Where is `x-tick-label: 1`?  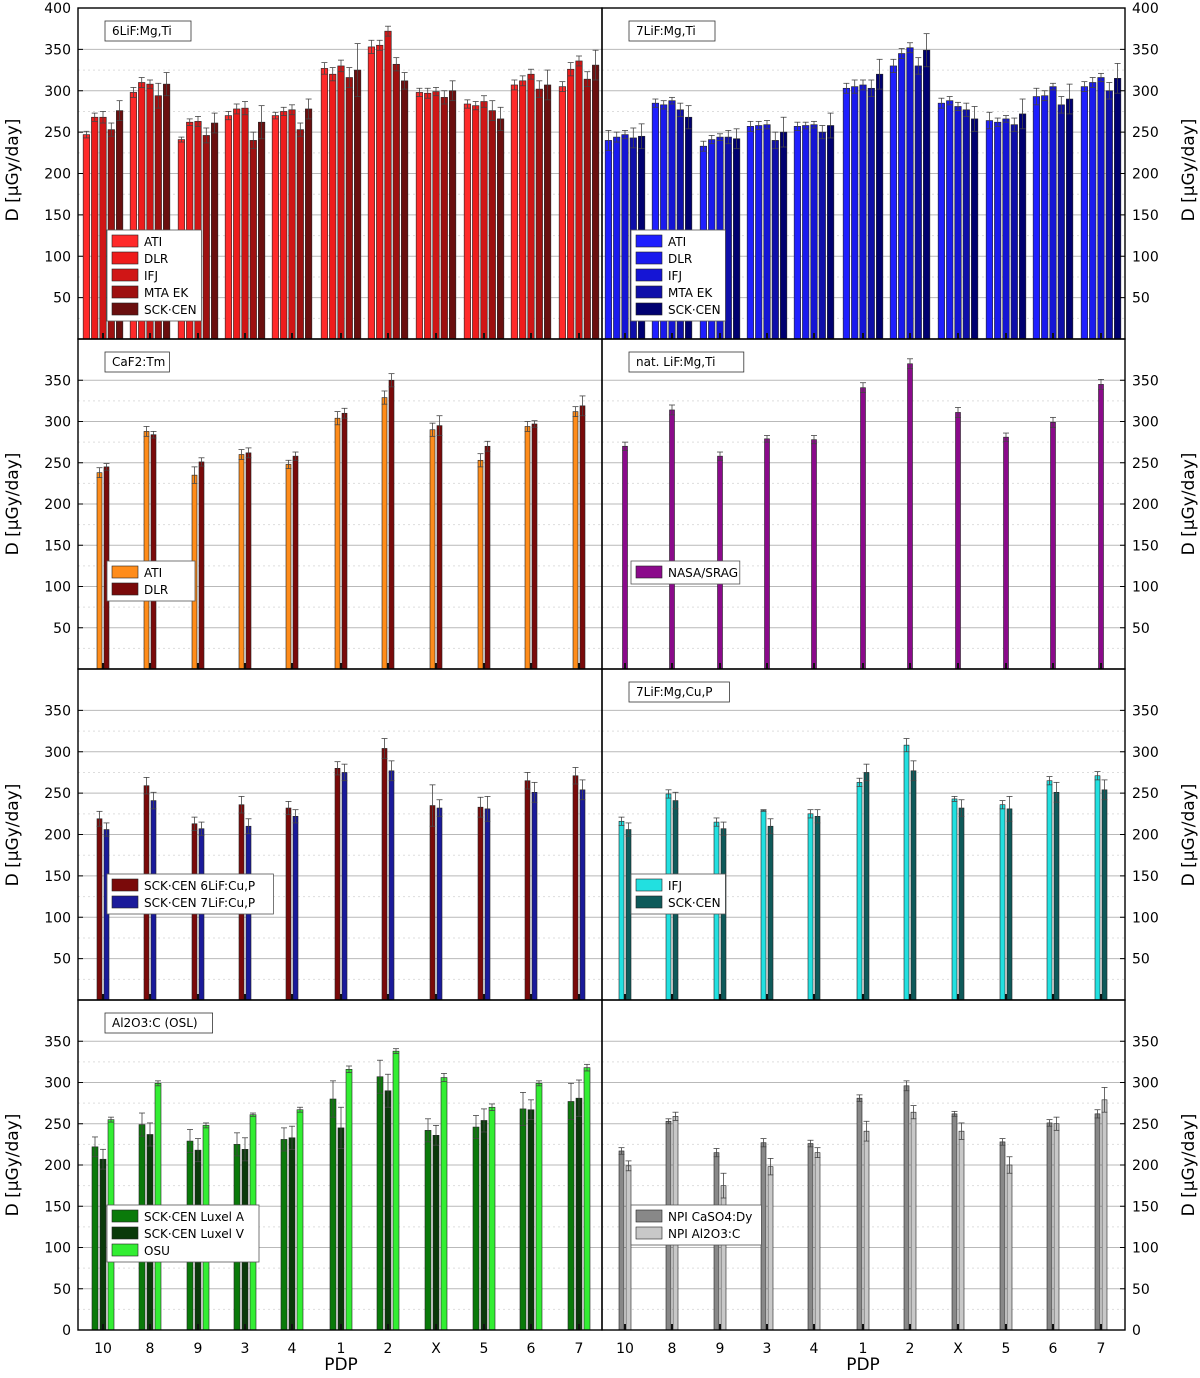 x-tick-label: 1 is located at coordinates (863, 1349).